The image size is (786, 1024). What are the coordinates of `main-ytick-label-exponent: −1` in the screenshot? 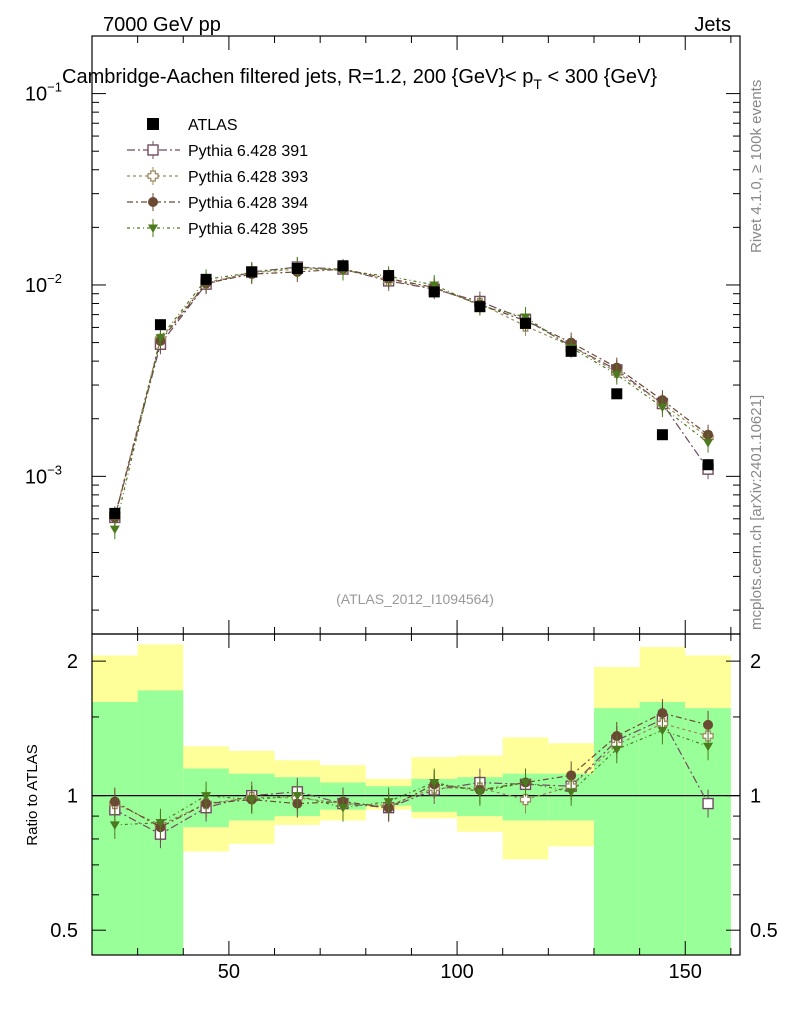 It's located at (54, 87).